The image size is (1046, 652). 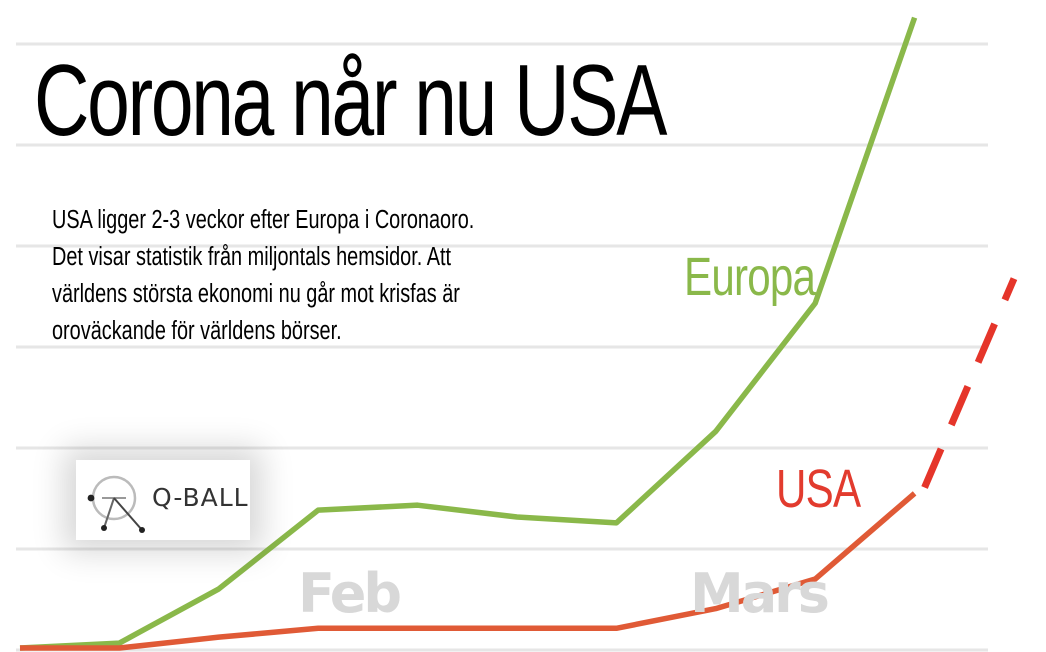 What do you see at coordinates (116, 504) in the screenshot?
I see `q-ball-logo-icon` at bounding box center [116, 504].